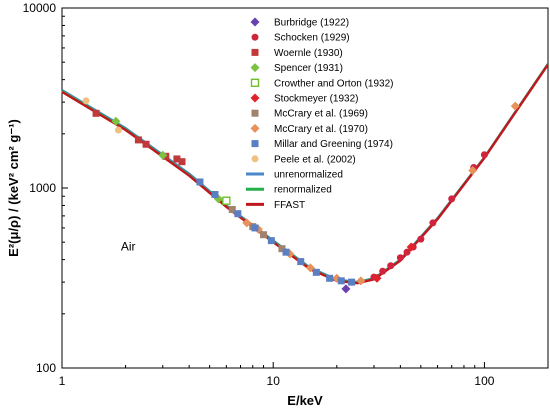 The width and height of the screenshot is (550, 415). What do you see at coordinates (255, 98) in the screenshot?
I see `legend-swatch-stockmeyer-1932` at bounding box center [255, 98].